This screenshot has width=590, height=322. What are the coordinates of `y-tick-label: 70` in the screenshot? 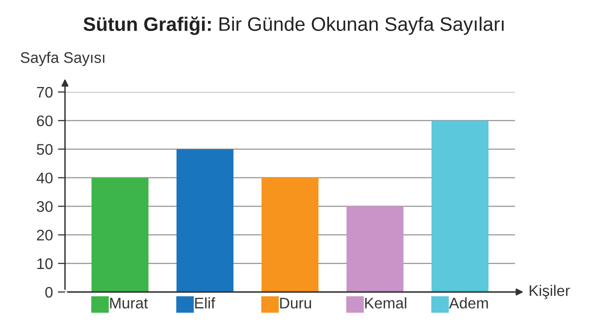 It's located at (44, 92).